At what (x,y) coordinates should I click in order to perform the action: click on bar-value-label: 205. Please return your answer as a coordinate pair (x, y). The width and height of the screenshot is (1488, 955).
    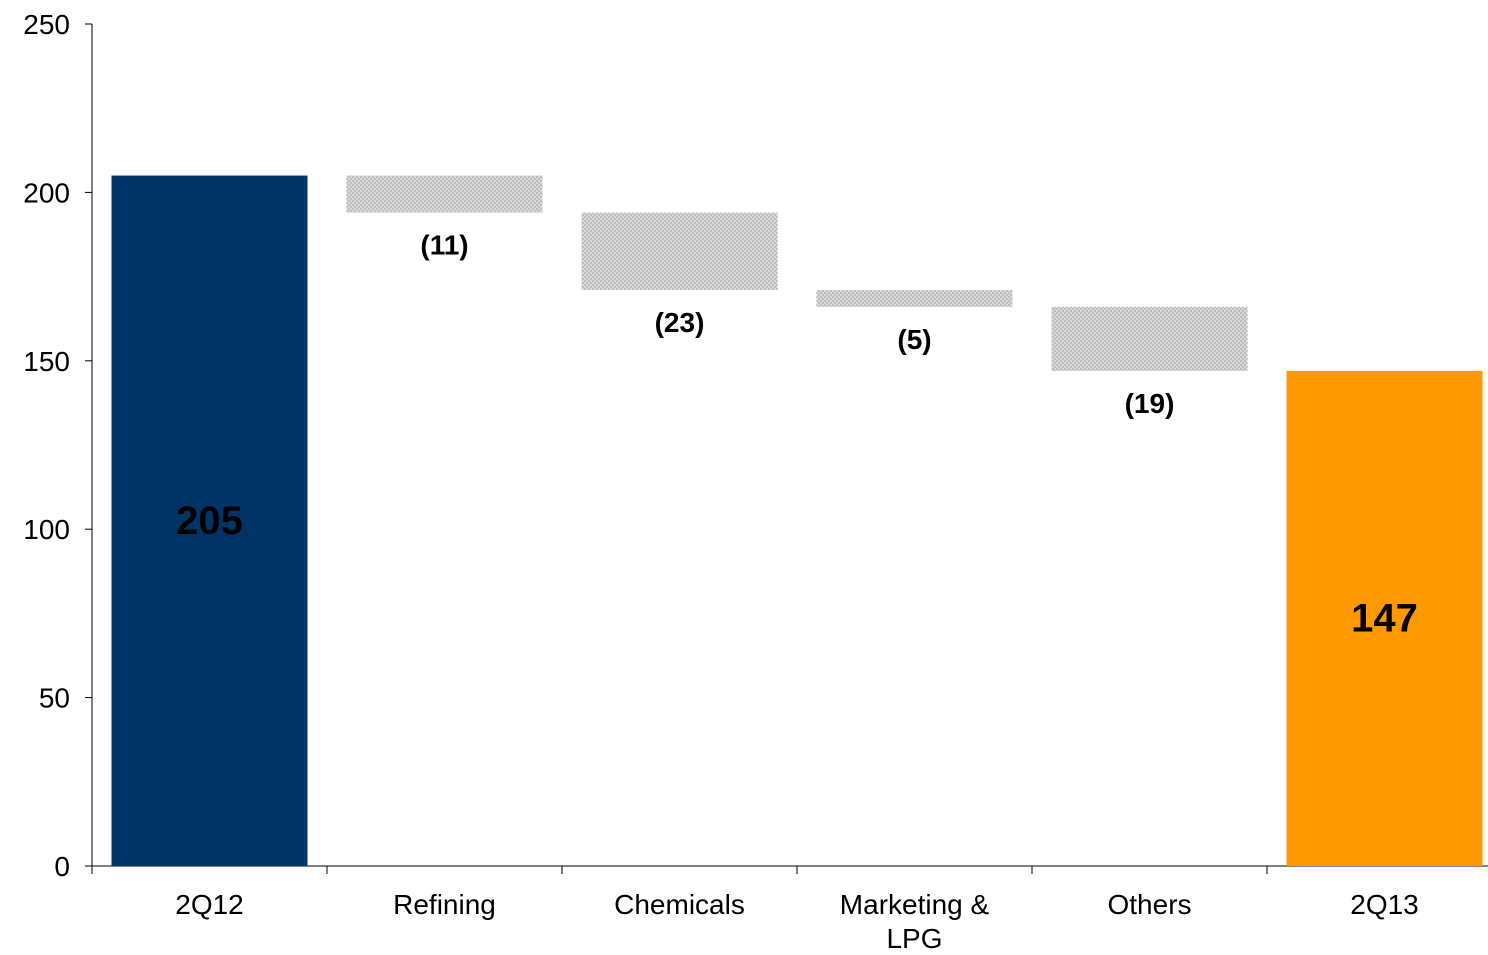
    Looking at the image, I should click on (209, 521).